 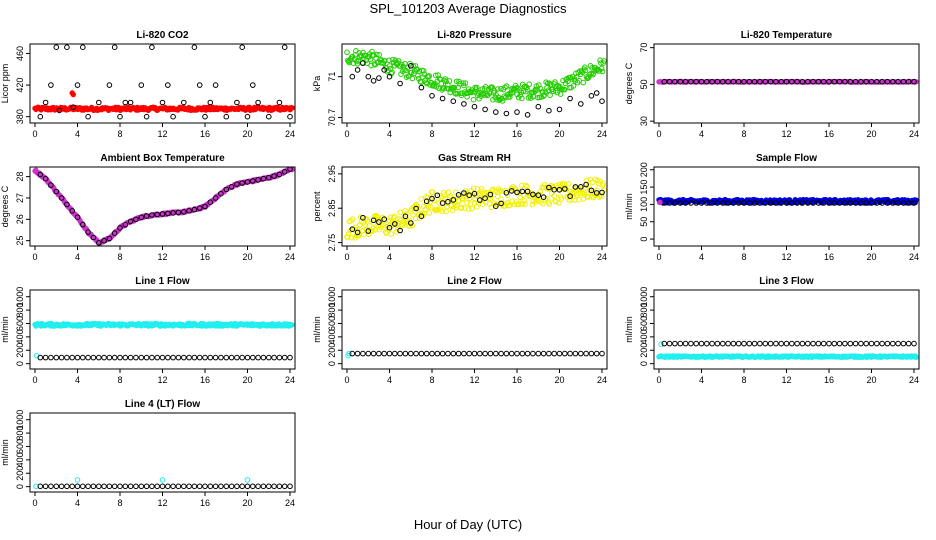 I want to click on plot-area, so click(x=163, y=483).